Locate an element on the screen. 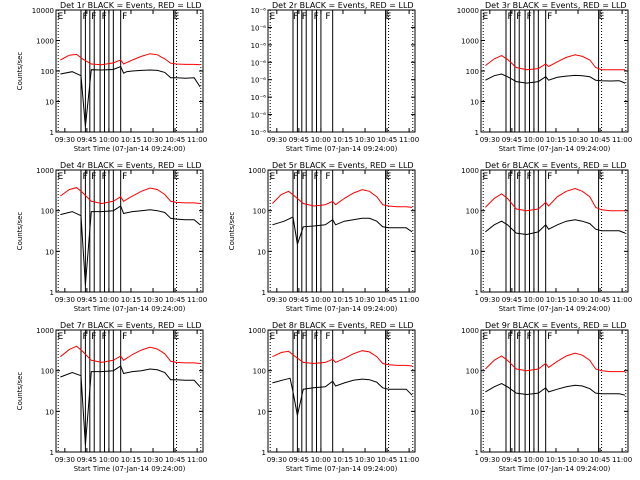 Image resolution: width=640 pixels, height=480 pixels. panel-title: Det 1r BLACK = Events, RED = LLD is located at coordinates (131, 5).